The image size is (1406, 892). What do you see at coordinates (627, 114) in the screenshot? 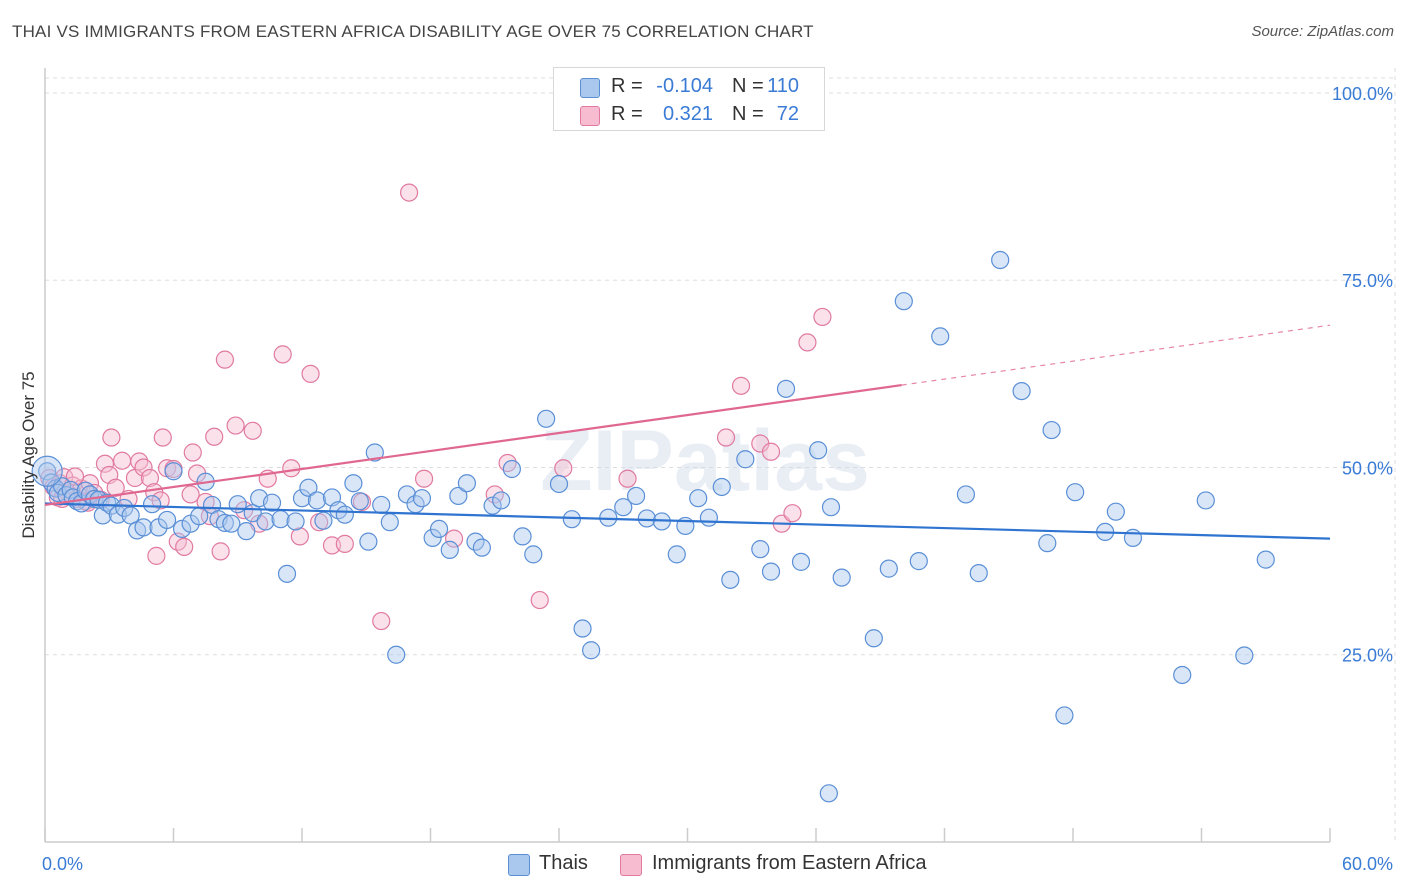
I see `legend-r-label: R =` at bounding box center [627, 114].